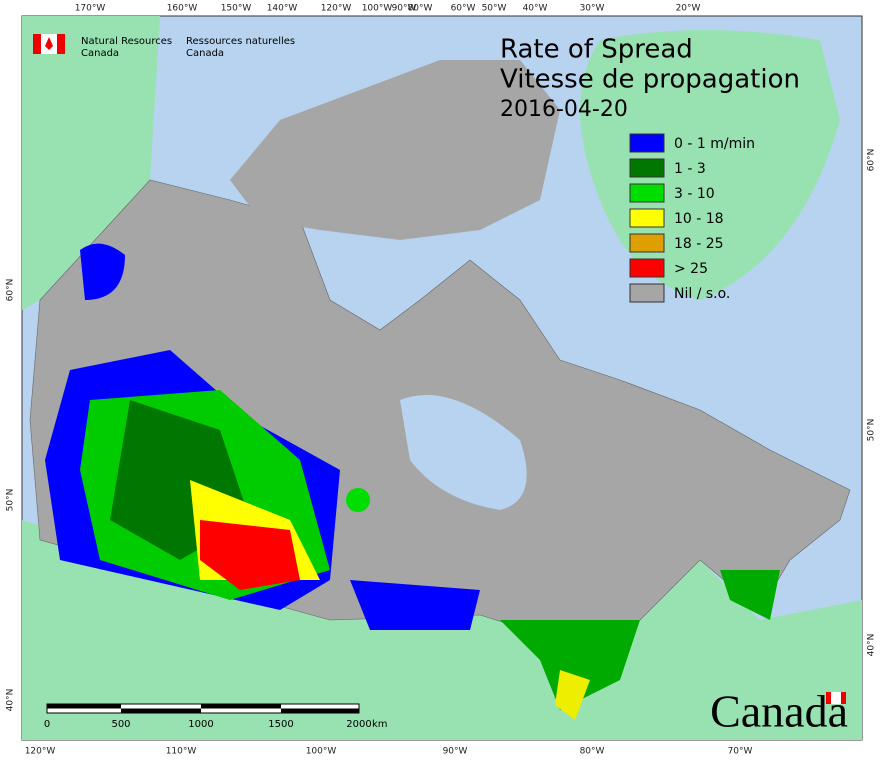  I want to click on graticule-label: 170°W, so click(90, 9).